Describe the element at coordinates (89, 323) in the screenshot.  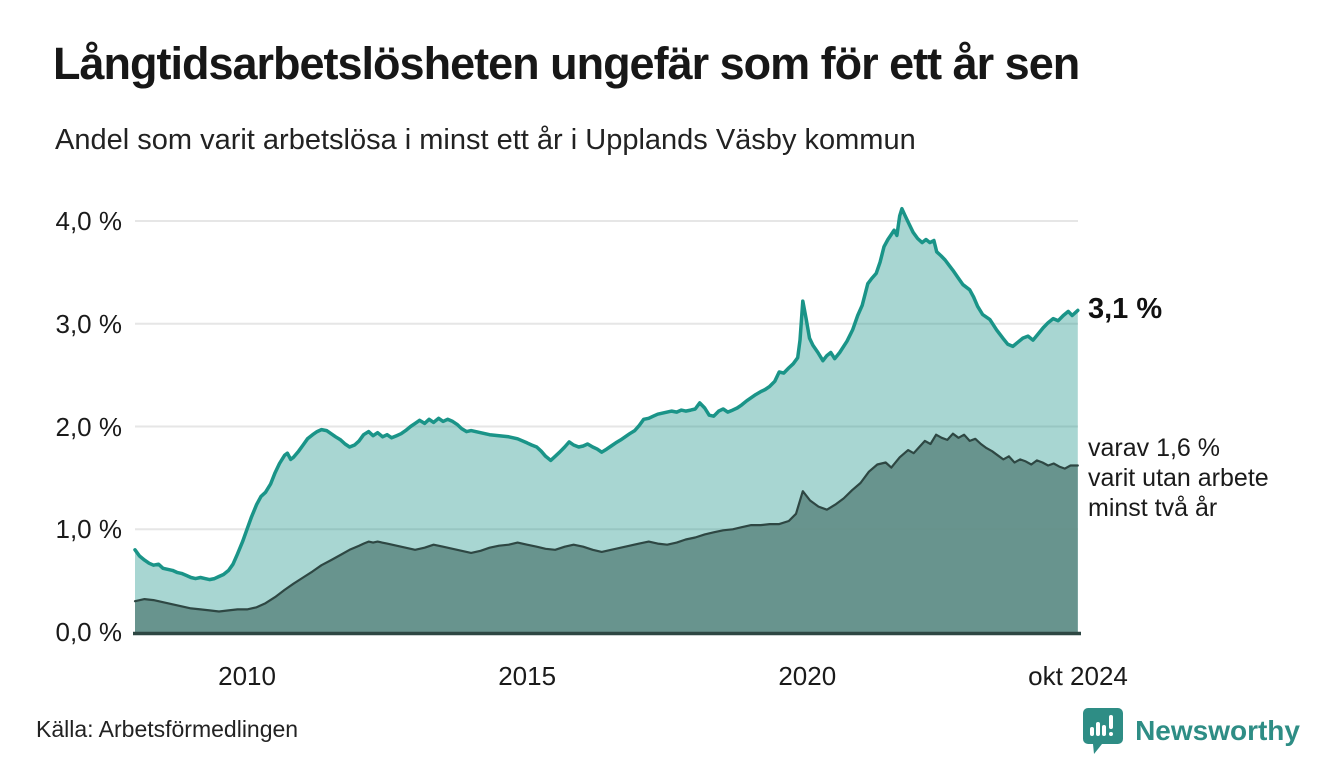
I see `y-tick-label: 3,0 %` at that location.